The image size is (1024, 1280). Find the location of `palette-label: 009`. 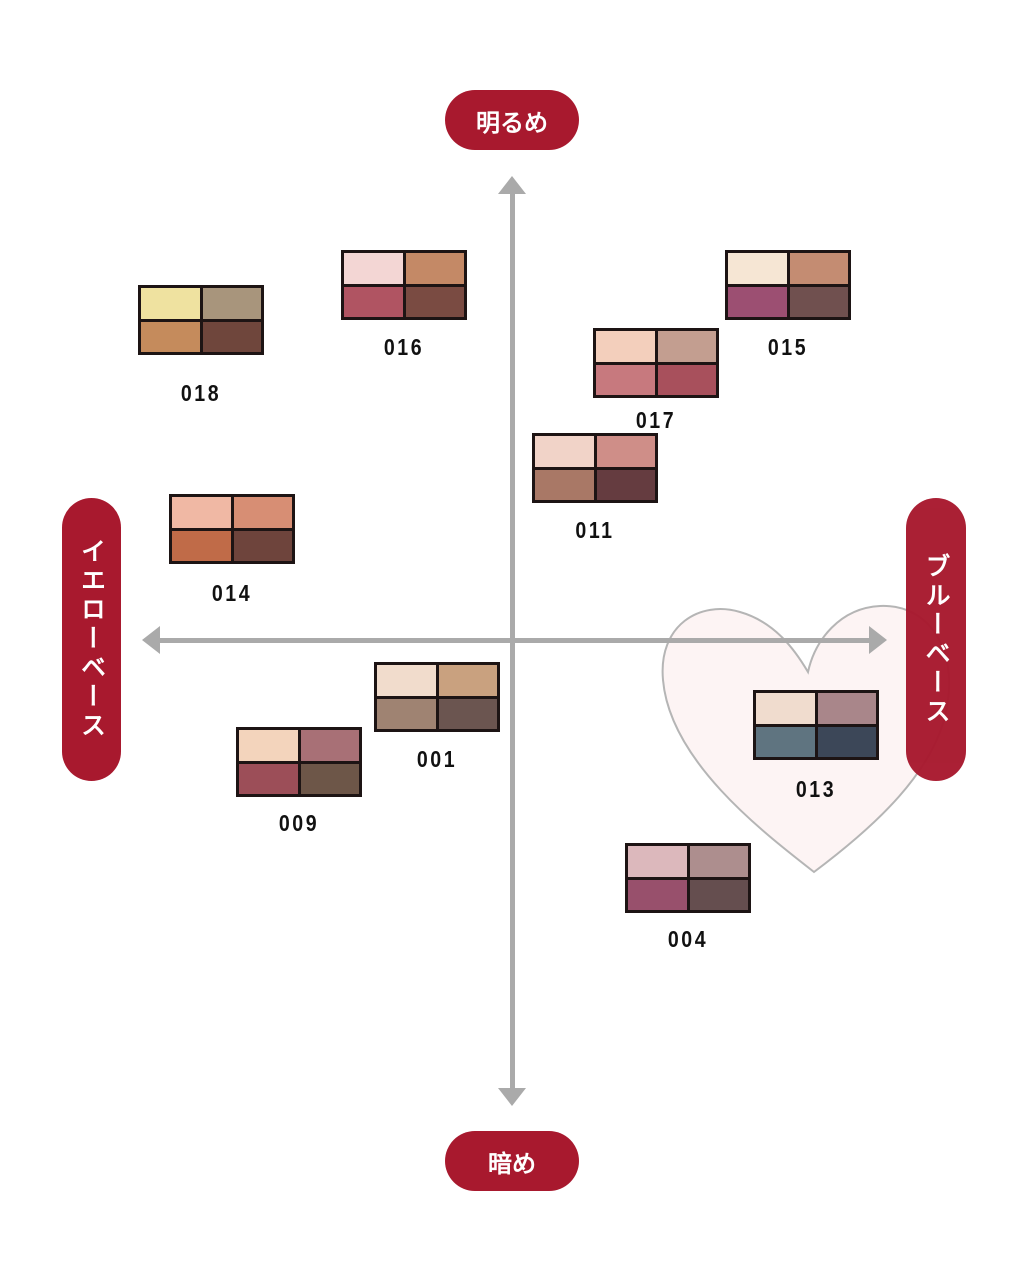

palette-label: 009 is located at coordinates (299, 823).